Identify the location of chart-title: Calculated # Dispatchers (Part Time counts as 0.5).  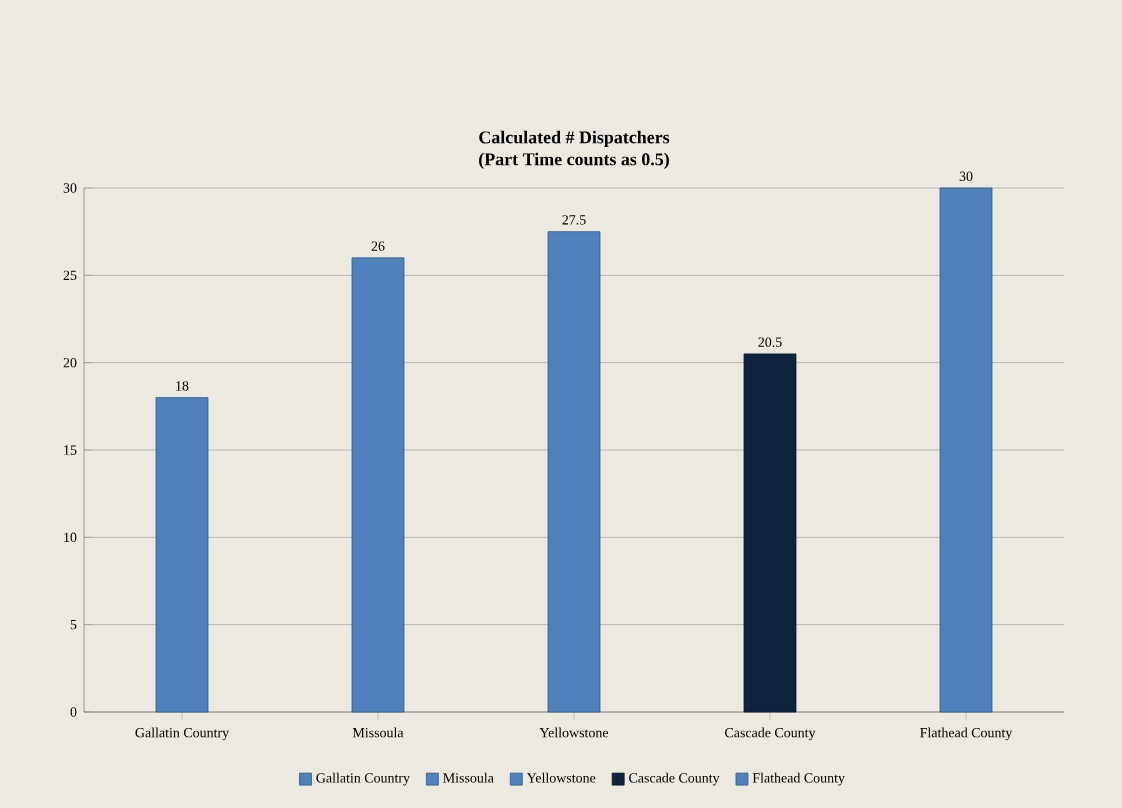
(574, 149).